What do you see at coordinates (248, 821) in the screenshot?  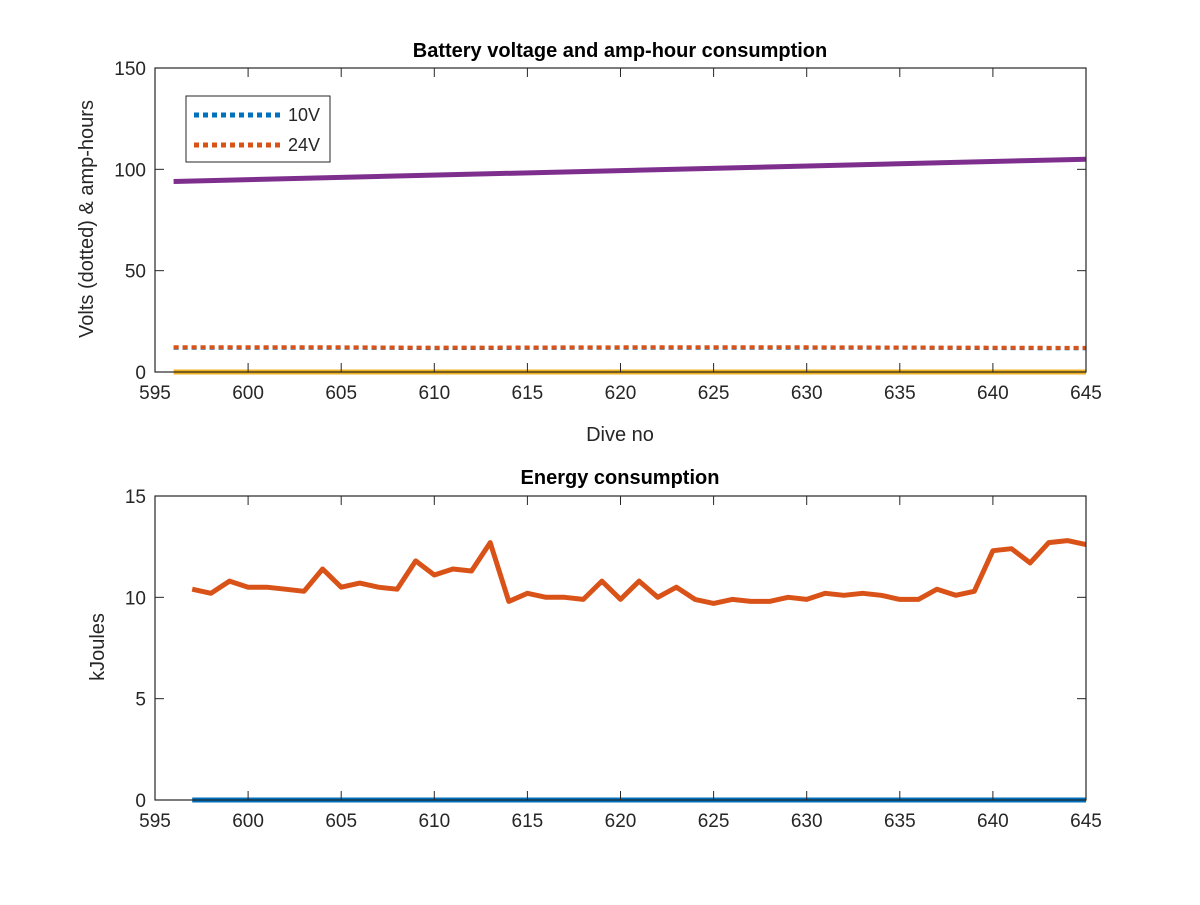 I see `energy-chart-x-tick-label: 600` at bounding box center [248, 821].